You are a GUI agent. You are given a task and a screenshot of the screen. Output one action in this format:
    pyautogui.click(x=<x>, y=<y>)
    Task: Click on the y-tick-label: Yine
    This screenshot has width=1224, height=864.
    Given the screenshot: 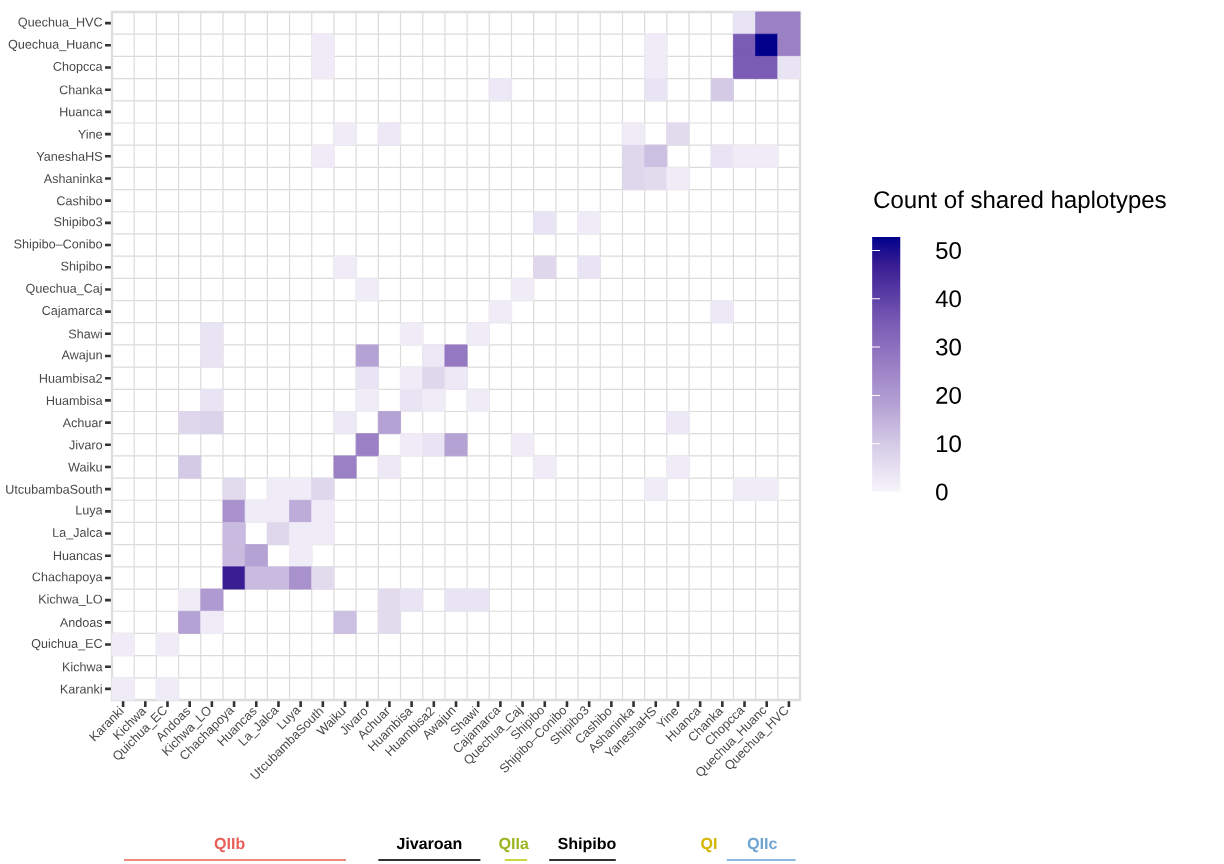 What is the action you would take?
    pyautogui.click(x=90, y=134)
    